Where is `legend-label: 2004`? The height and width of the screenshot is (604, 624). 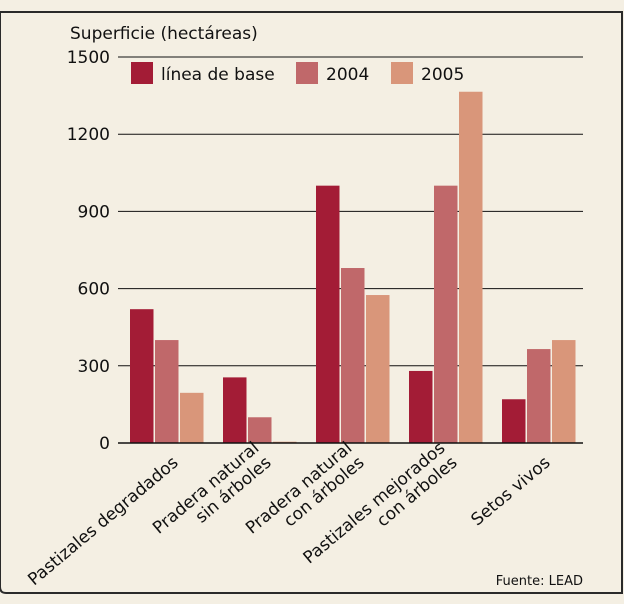
legend-label: 2004 is located at coordinates (347, 75).